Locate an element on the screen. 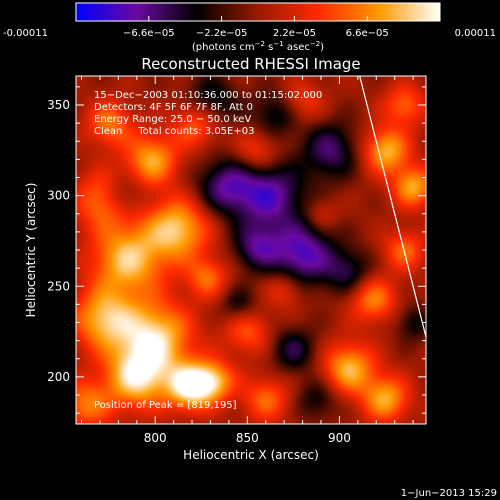 Image resolution: width=500 pixels, height=500 pixels. annotation-peak-position: Position of Peak = [819,195] is located at coordinates (165, 405).